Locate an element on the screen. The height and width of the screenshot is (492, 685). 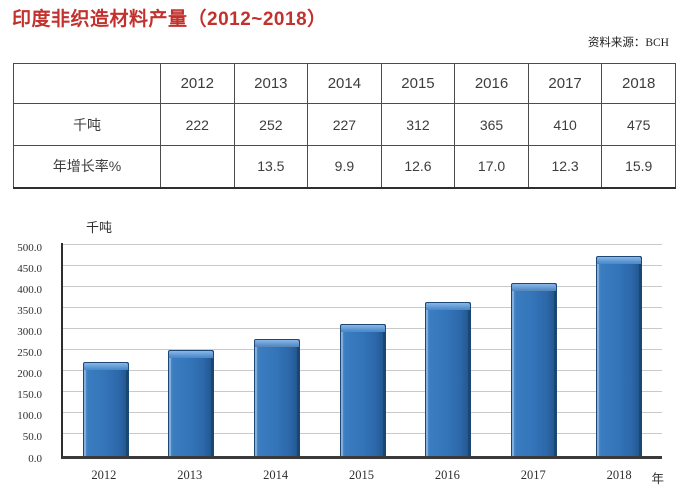
source-note: 资料来源：BCH is located at coordinates (628, 43).